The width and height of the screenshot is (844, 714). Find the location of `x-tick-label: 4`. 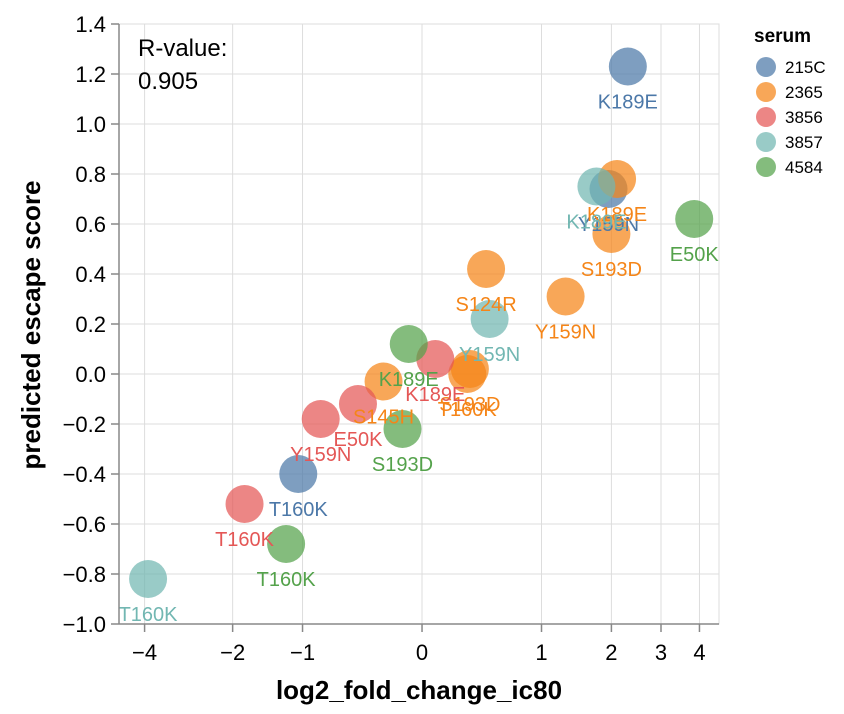

x-tick-label: 4 is located at coordinates (699, 652).